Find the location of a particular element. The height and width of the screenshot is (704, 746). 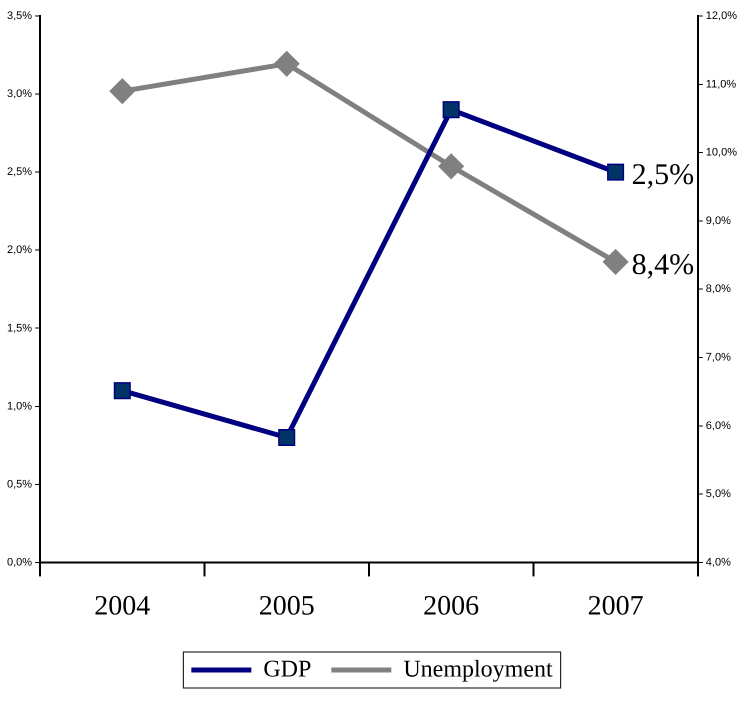

y2-tick-label: 12,0% is located at coordinates (722, 16).